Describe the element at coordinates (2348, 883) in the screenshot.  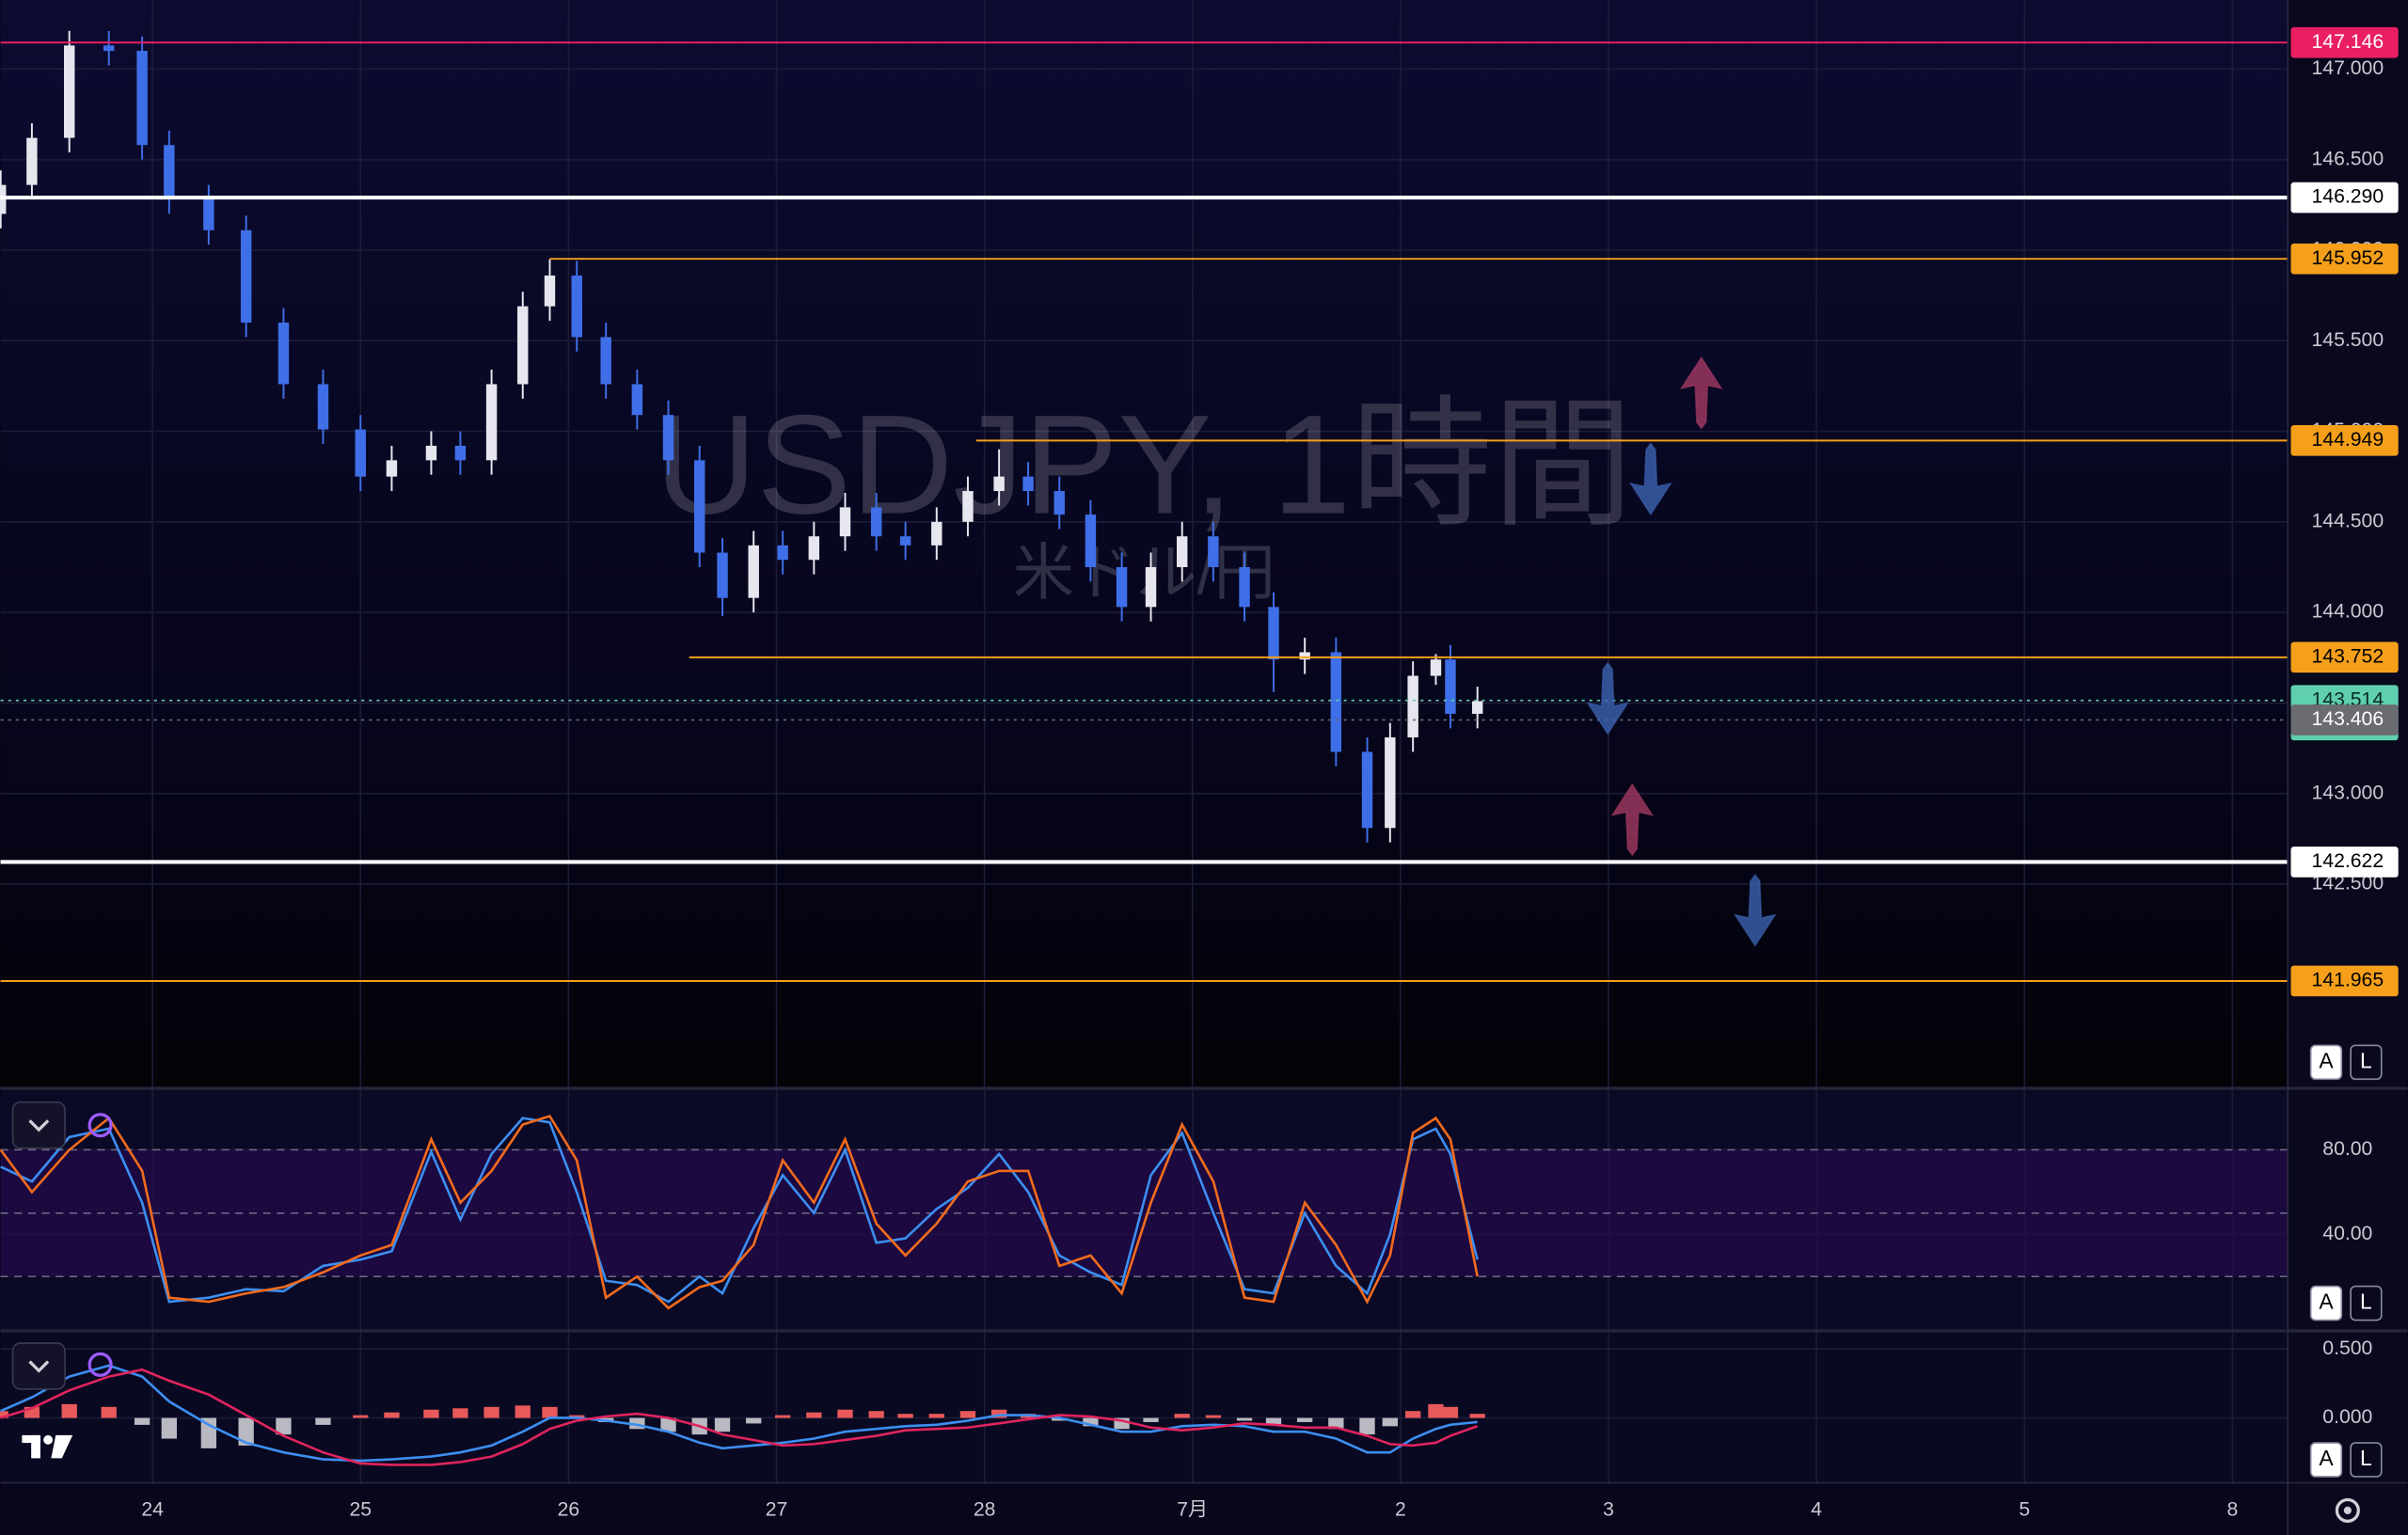
I see `y-tick-label: 142.500` at that location.